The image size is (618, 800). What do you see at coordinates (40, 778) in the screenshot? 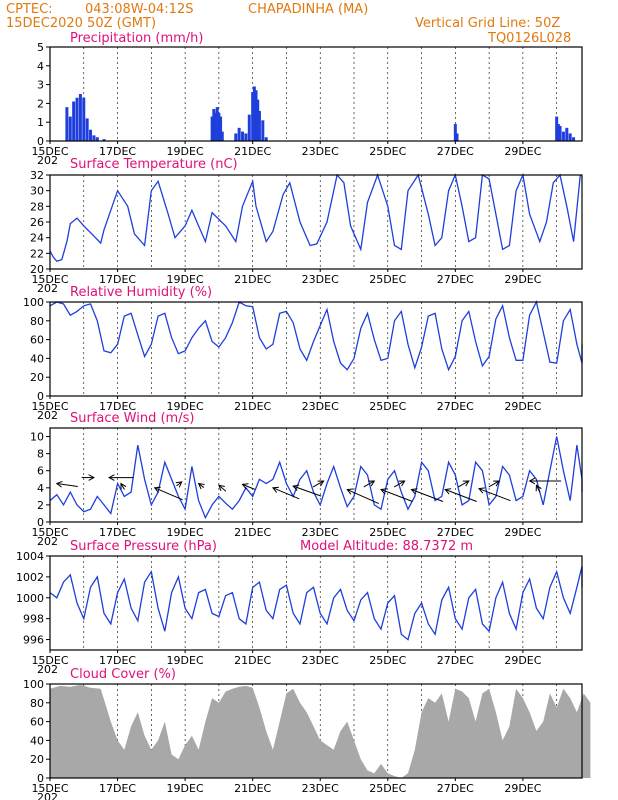
I see `y-tick-label: 0` at bounding box center [40, 778].